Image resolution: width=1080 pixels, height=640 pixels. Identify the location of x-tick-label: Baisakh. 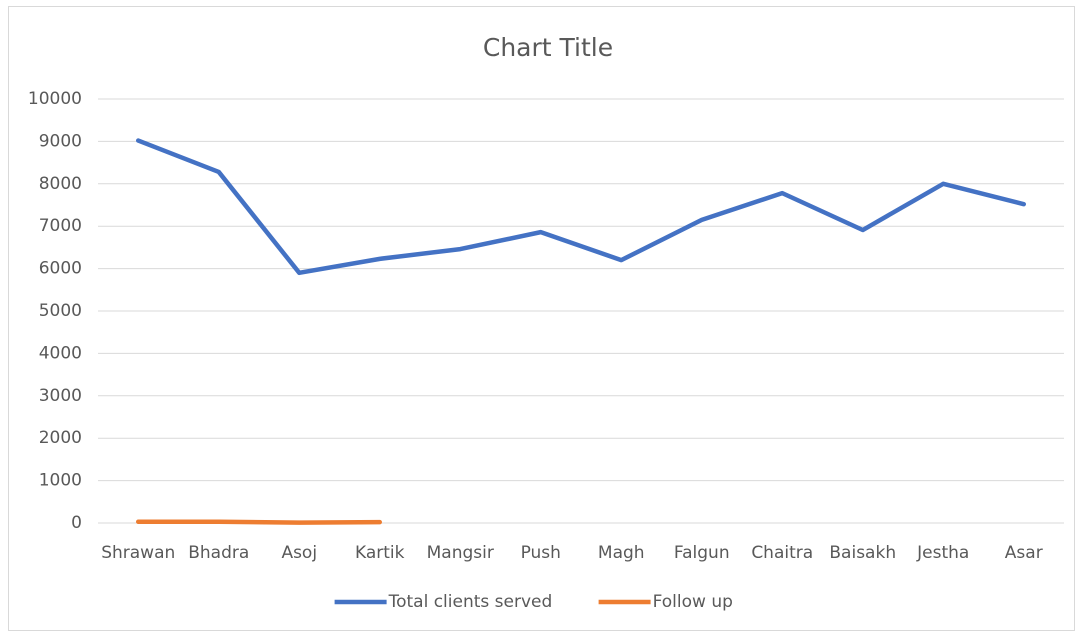
(862, 553).